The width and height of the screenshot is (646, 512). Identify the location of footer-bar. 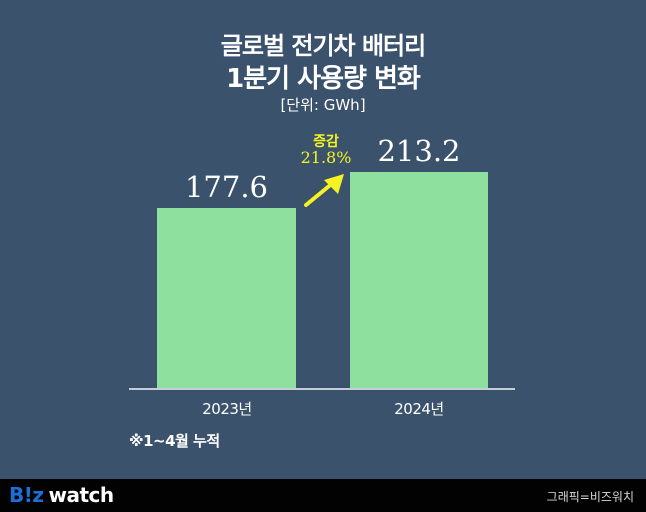
(323, 495).